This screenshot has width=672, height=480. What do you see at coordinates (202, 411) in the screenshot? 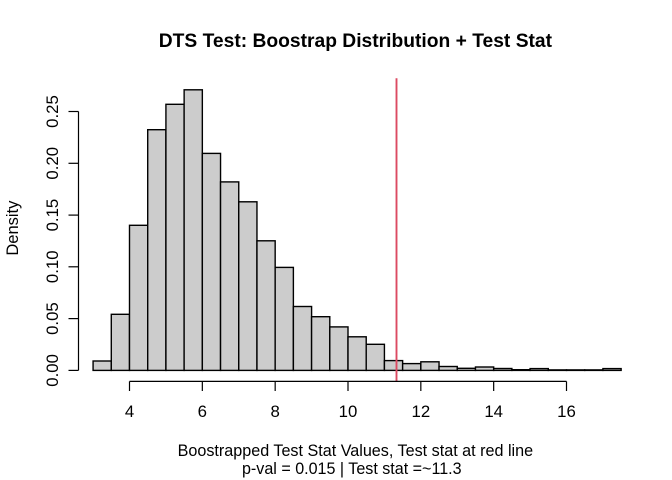
I see `svg-text: 6` at bounding box center [202, 411].